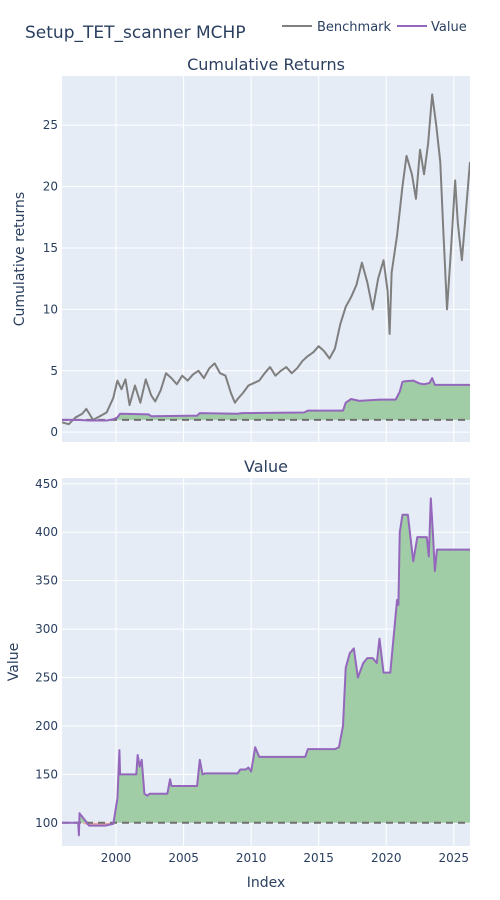 The height and width of the screenshot is (900, 500). What do you see at coordinates (449, 27) in the screenshot?
I see `legend-value-label: Value` at bounding box center [449, 27].